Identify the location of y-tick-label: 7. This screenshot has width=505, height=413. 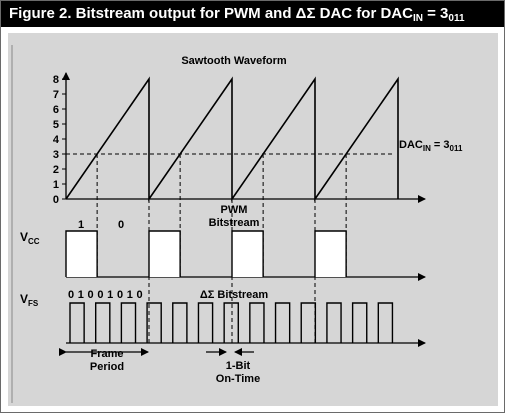
(56, 95).